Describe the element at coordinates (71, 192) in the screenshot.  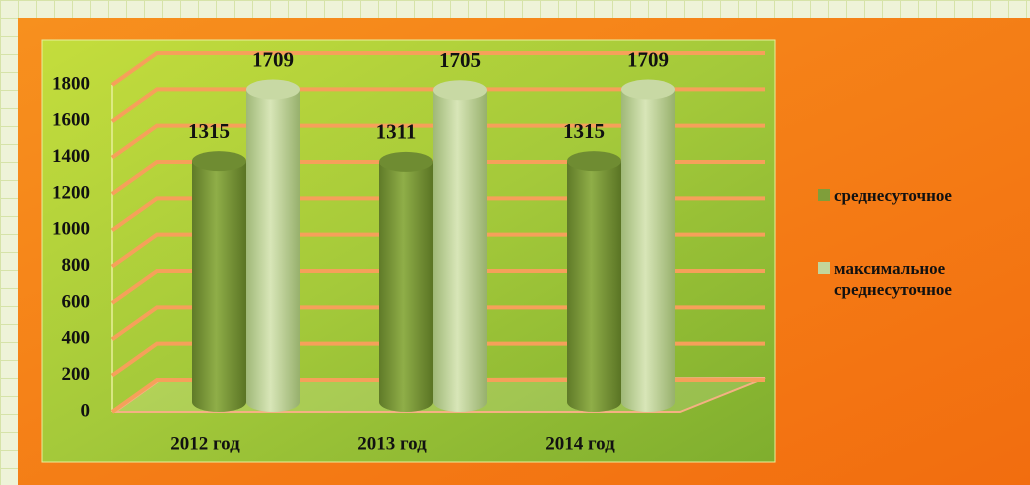
I see `y-tick-label: 1200` at that location.